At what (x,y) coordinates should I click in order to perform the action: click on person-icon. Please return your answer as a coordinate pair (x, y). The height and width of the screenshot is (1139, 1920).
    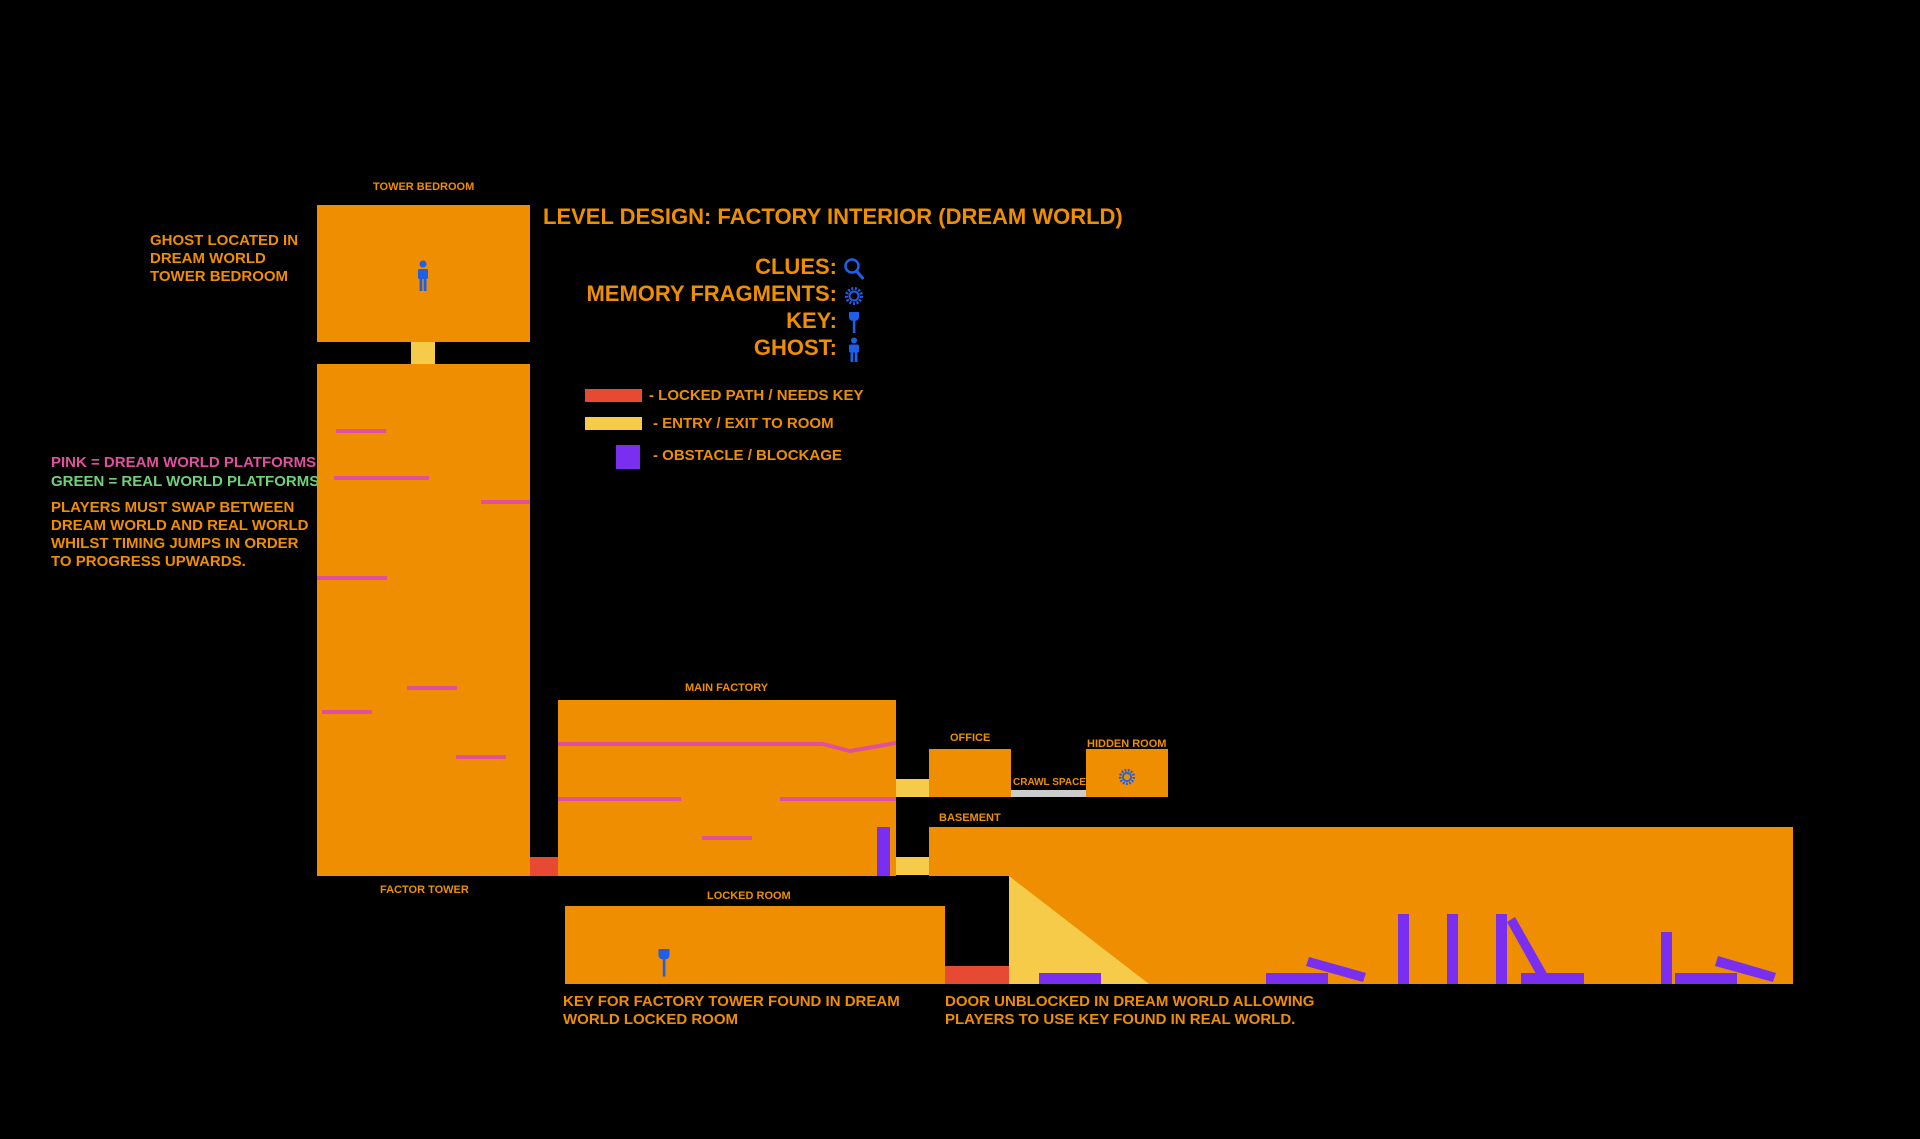
    Looking at the image, I should click on (854, 349).